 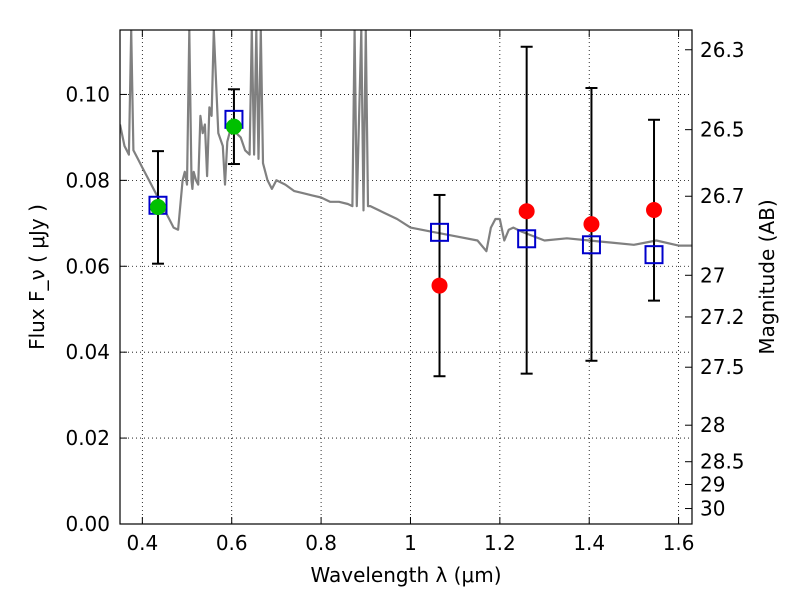 I want to click on x-tick-label: 0.8, so click(x=321, y=543).